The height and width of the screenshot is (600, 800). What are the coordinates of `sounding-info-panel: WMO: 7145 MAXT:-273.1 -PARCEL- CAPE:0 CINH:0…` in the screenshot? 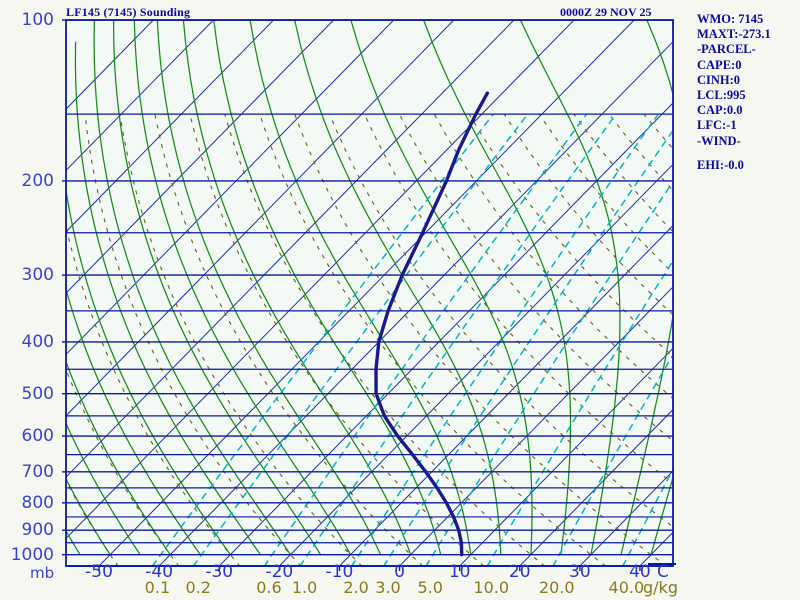 It's located at (734, 92).